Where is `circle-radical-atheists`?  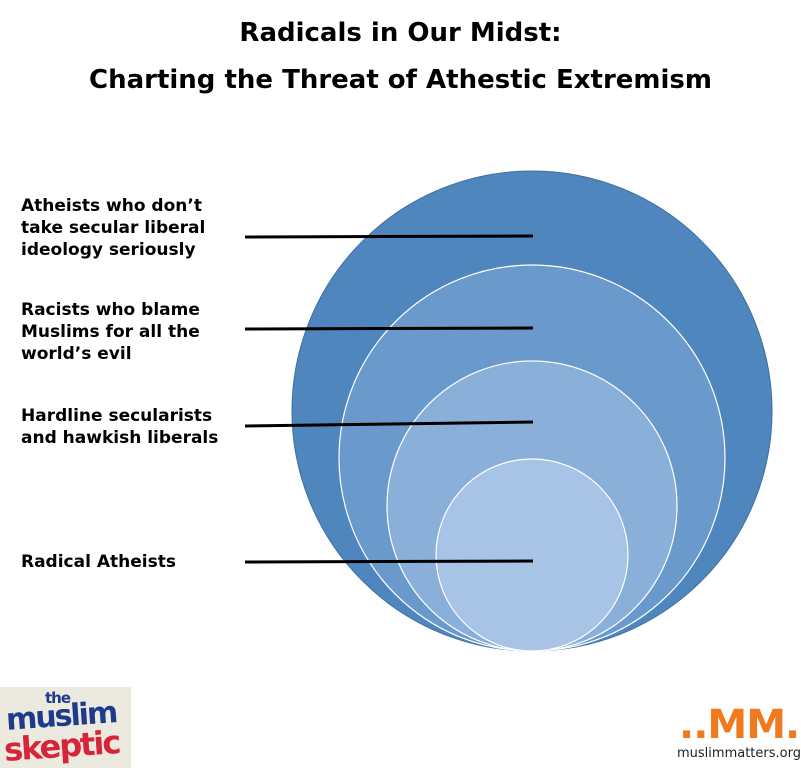 circle-radical-atheists is located at coordinates (532, 555).